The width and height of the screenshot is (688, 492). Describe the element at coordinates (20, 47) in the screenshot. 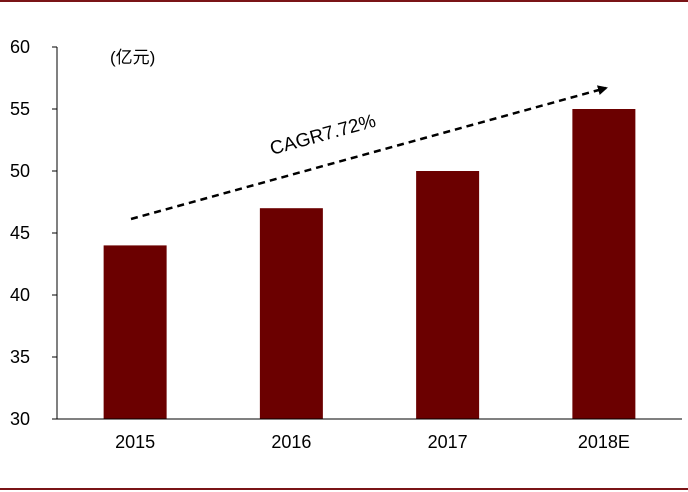

I see `y-tick-label: 60` at that location.